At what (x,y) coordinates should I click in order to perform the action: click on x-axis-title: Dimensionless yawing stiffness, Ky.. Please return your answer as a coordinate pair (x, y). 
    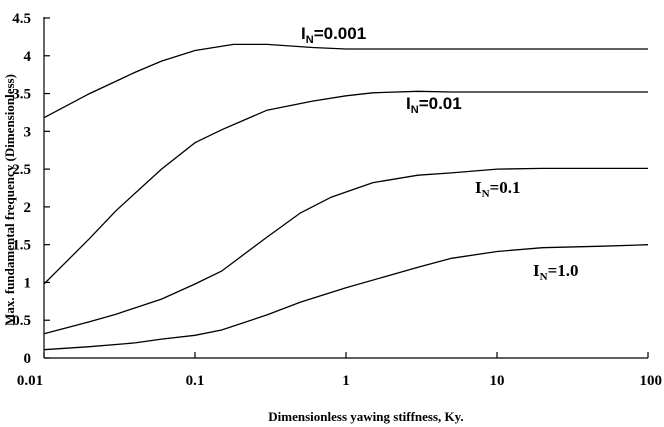
    Looking at the image, I should click on (365, 416).